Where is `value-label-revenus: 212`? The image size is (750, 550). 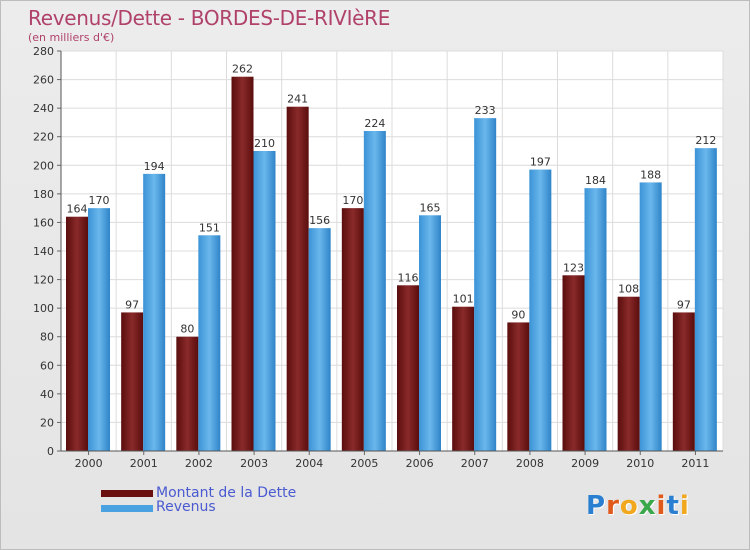
value-label-revenus: 212 is located at coordinates (705, 140).